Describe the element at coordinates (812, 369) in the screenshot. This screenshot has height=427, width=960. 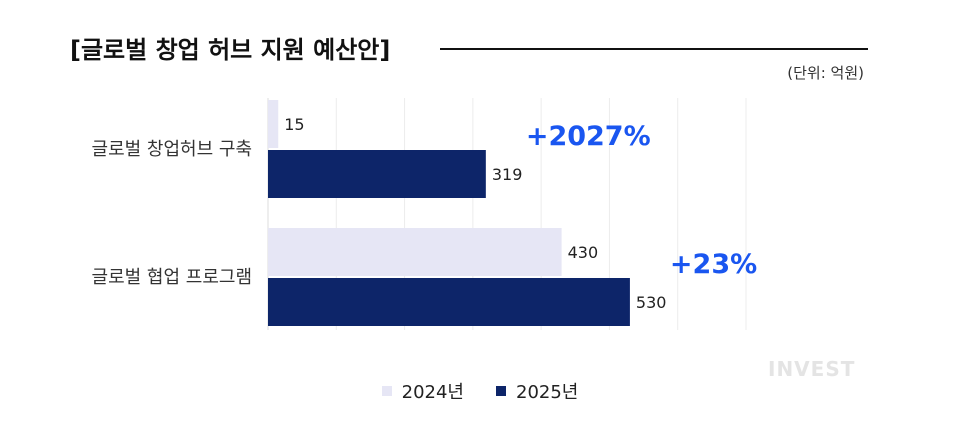
I see `watermark: INVEST` at that location.